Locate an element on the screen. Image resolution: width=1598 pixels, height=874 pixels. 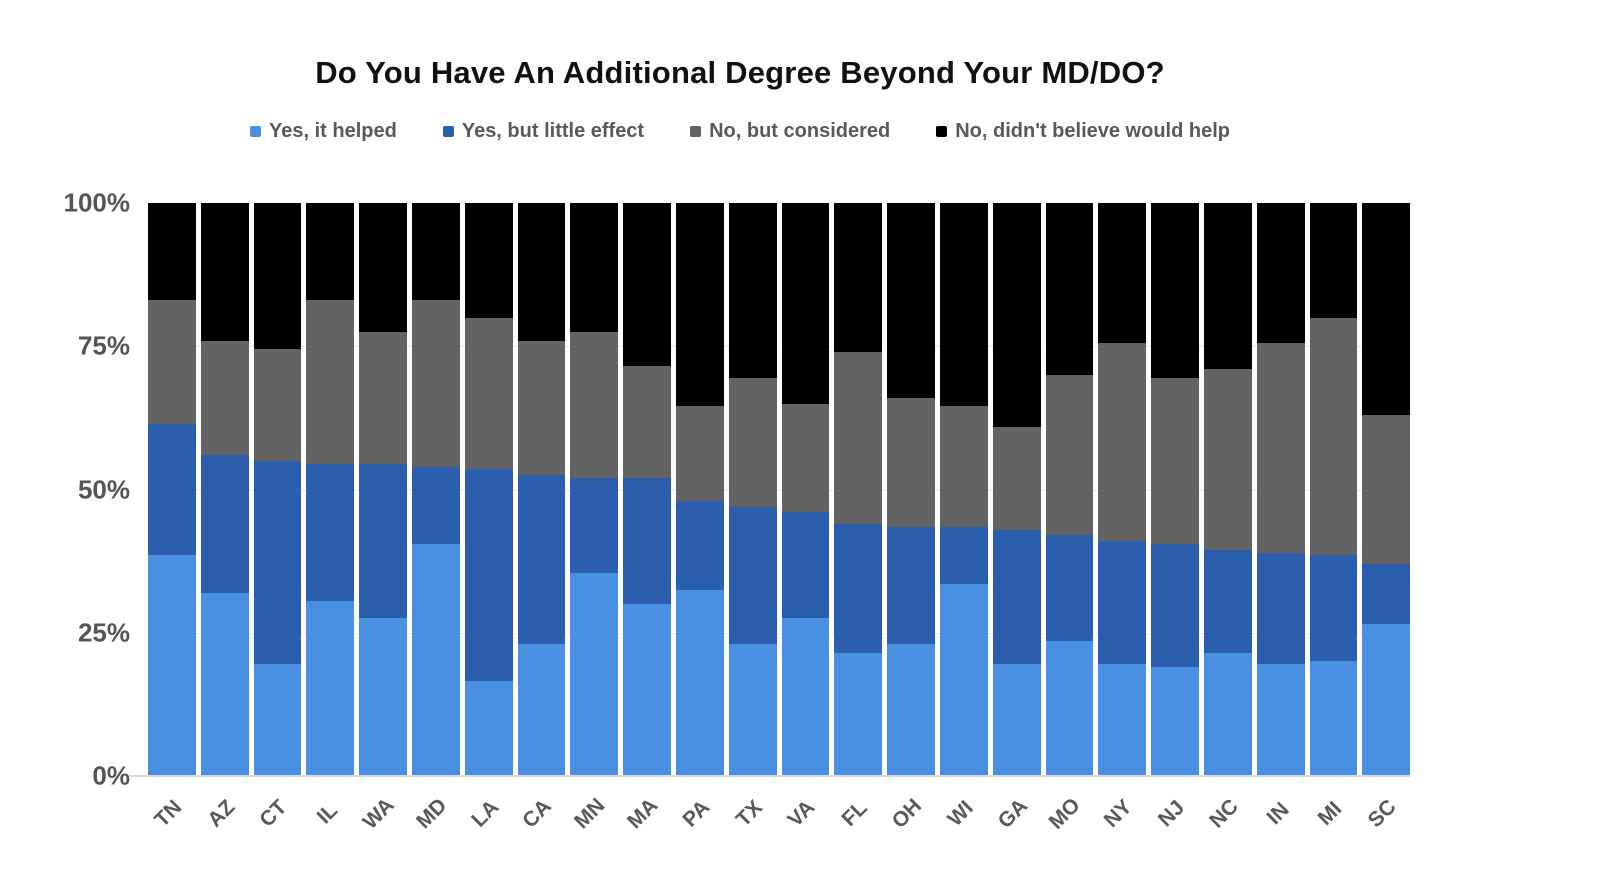
bar-NJ is located at coordinates (1175, 489).